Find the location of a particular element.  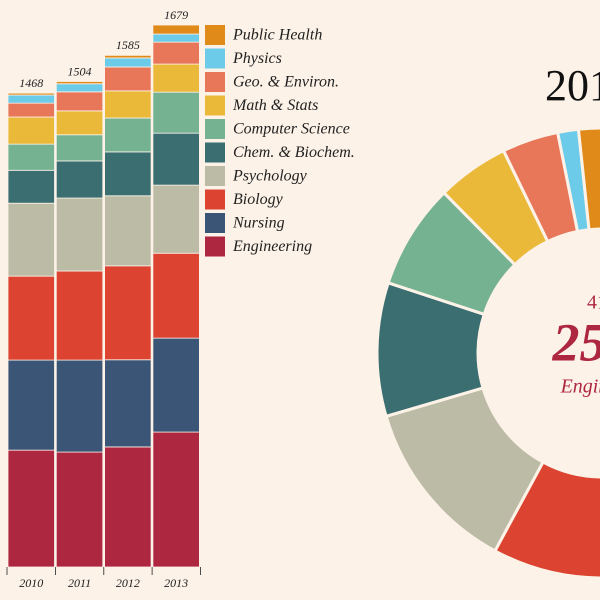

total-label: 1468 is located at coordinates (31, 83).